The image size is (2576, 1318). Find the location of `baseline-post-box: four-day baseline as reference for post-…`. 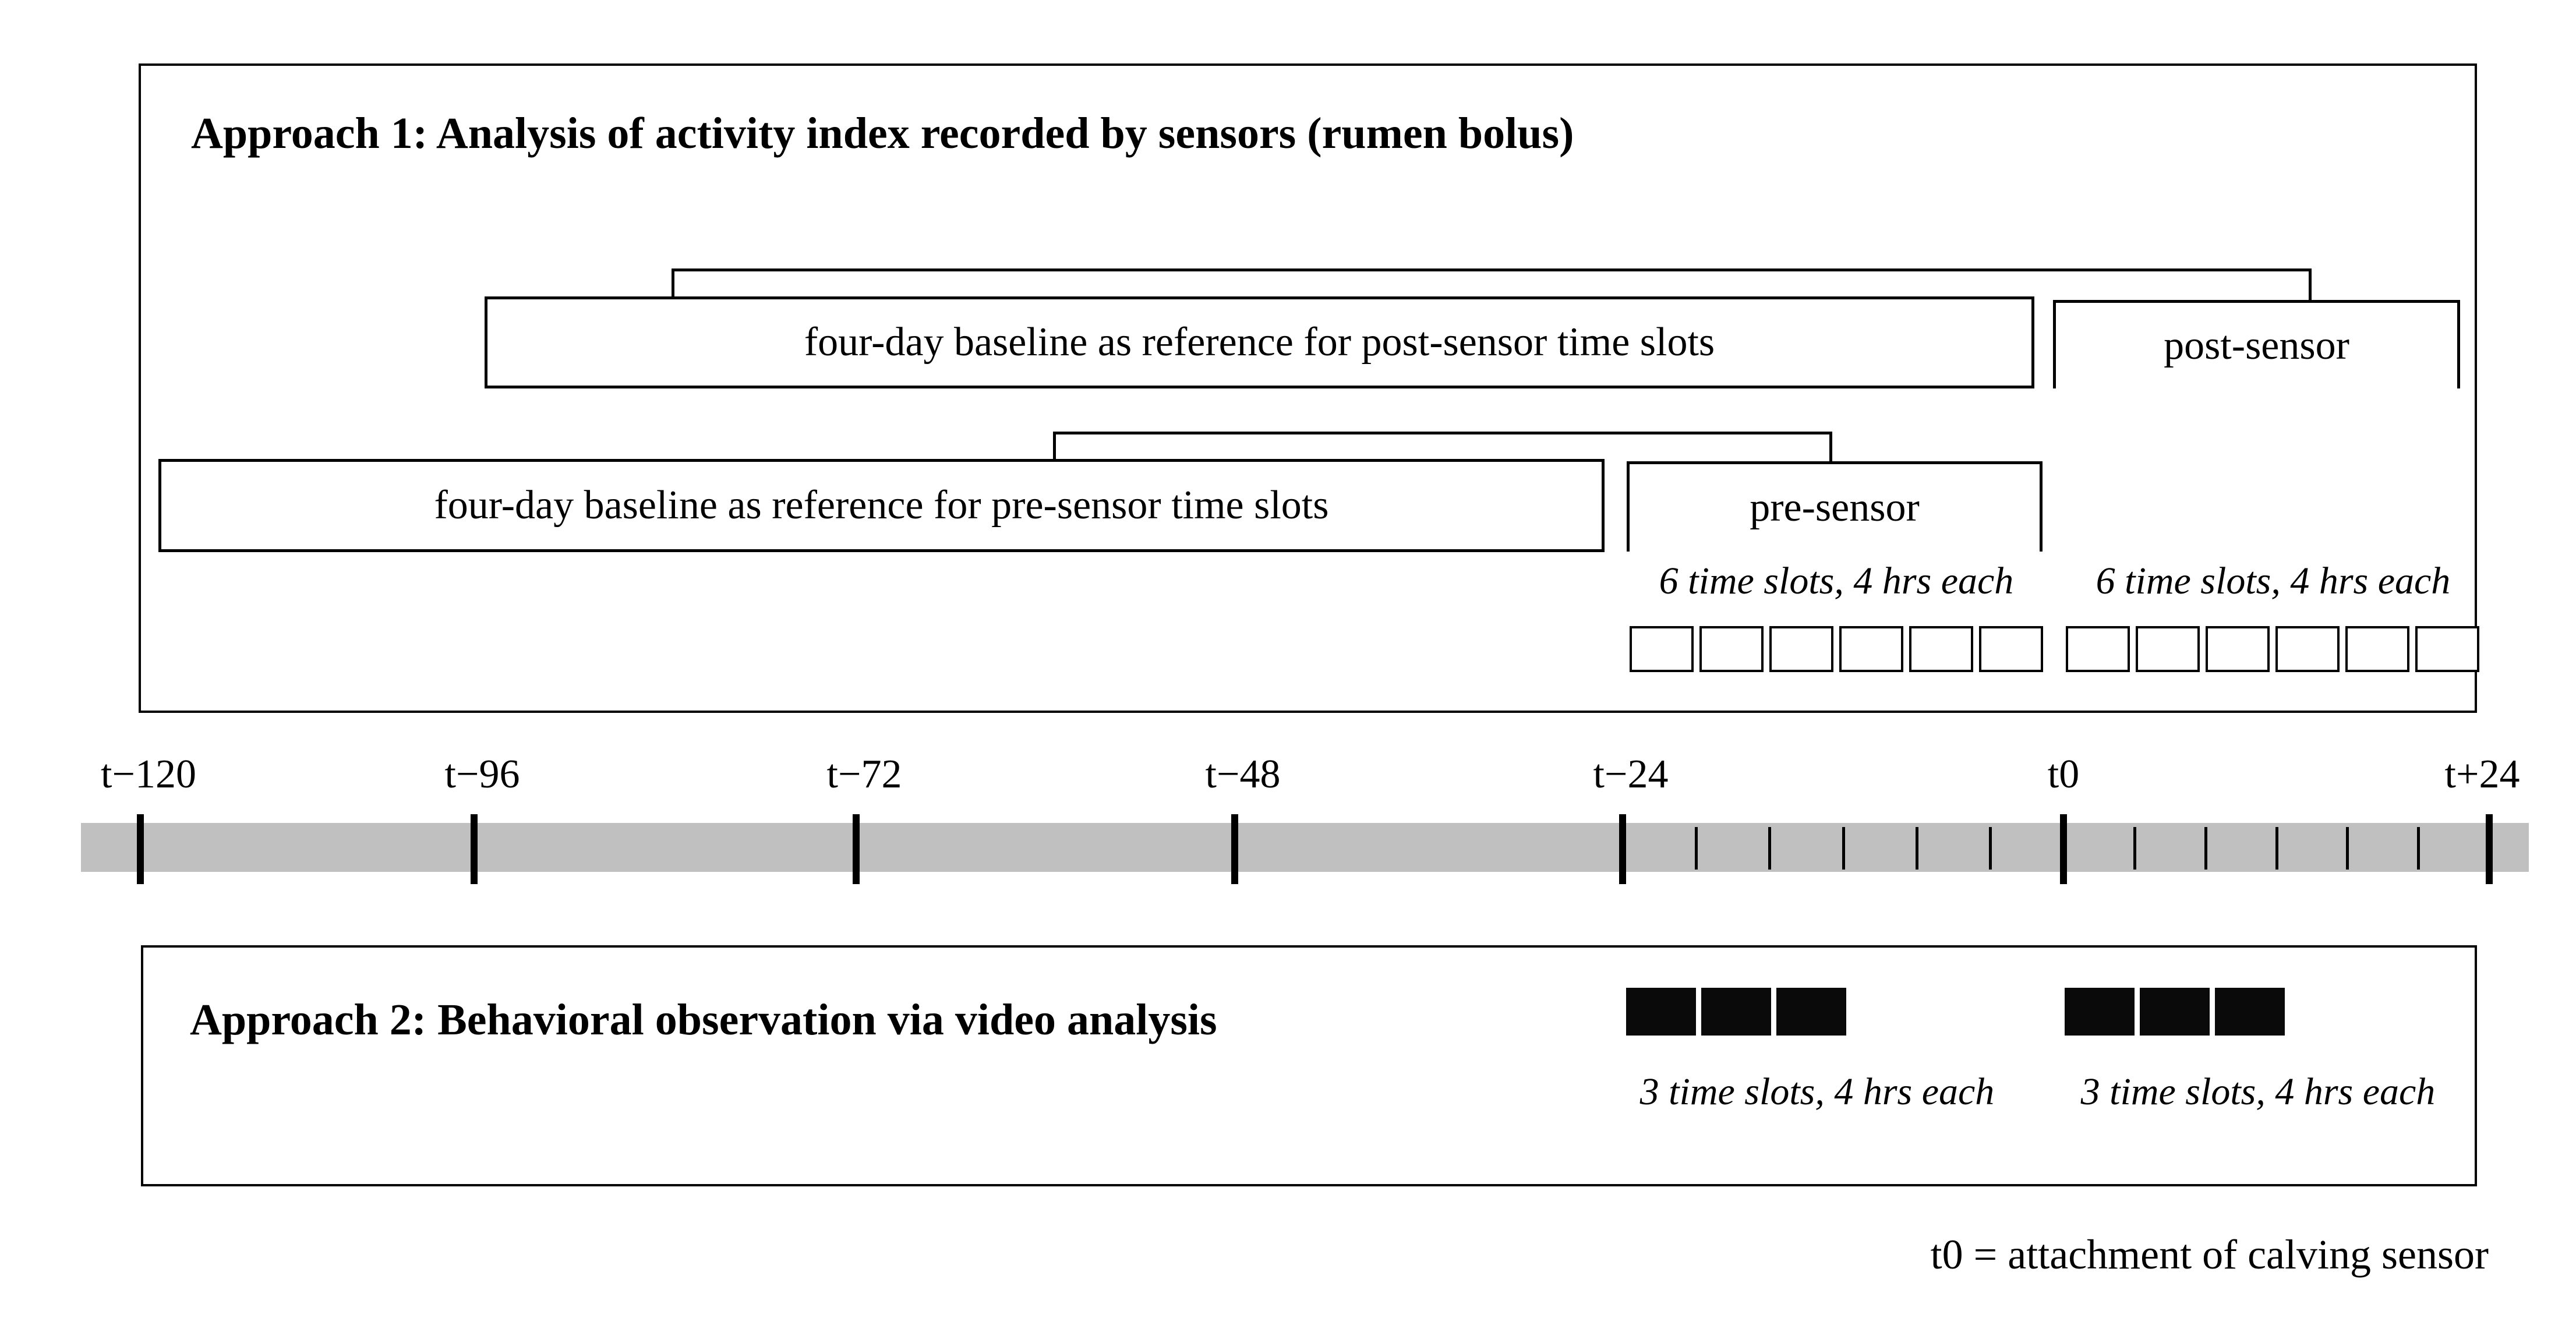

baseline-post-box: four-day baseline as reference for post-… is located at coordinates (1259, 342).